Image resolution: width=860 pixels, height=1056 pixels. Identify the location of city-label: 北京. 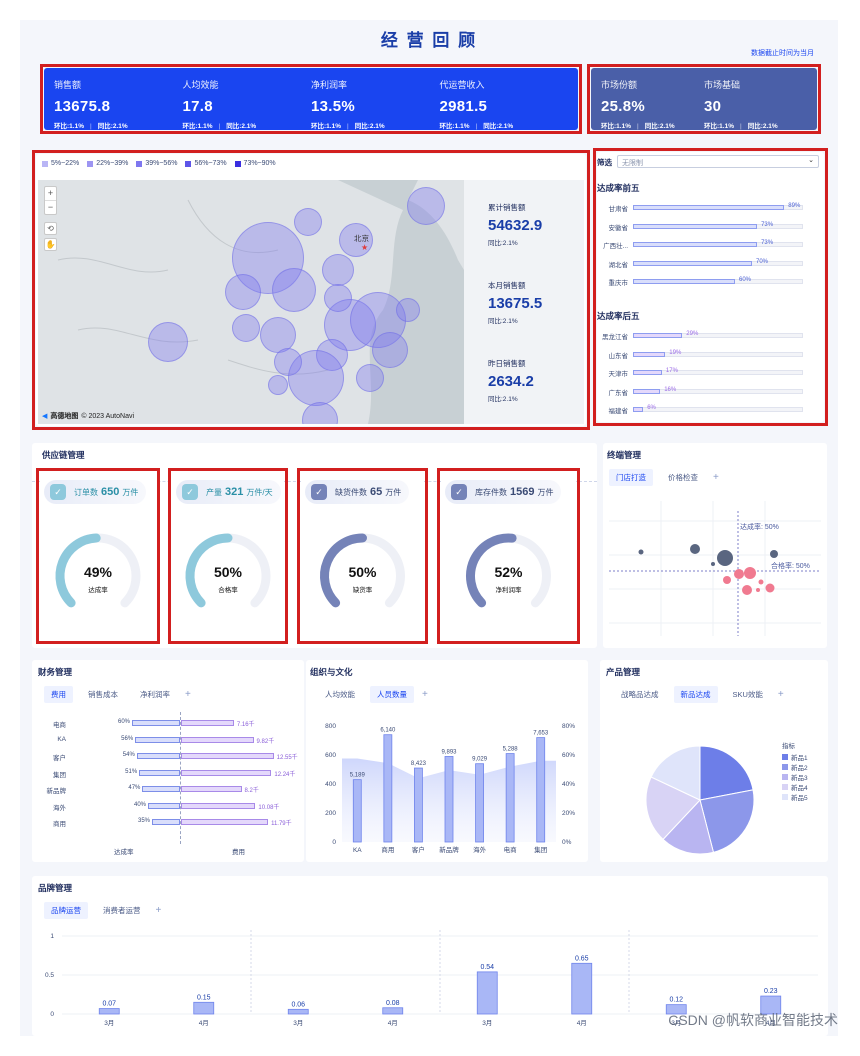
(361, 238).